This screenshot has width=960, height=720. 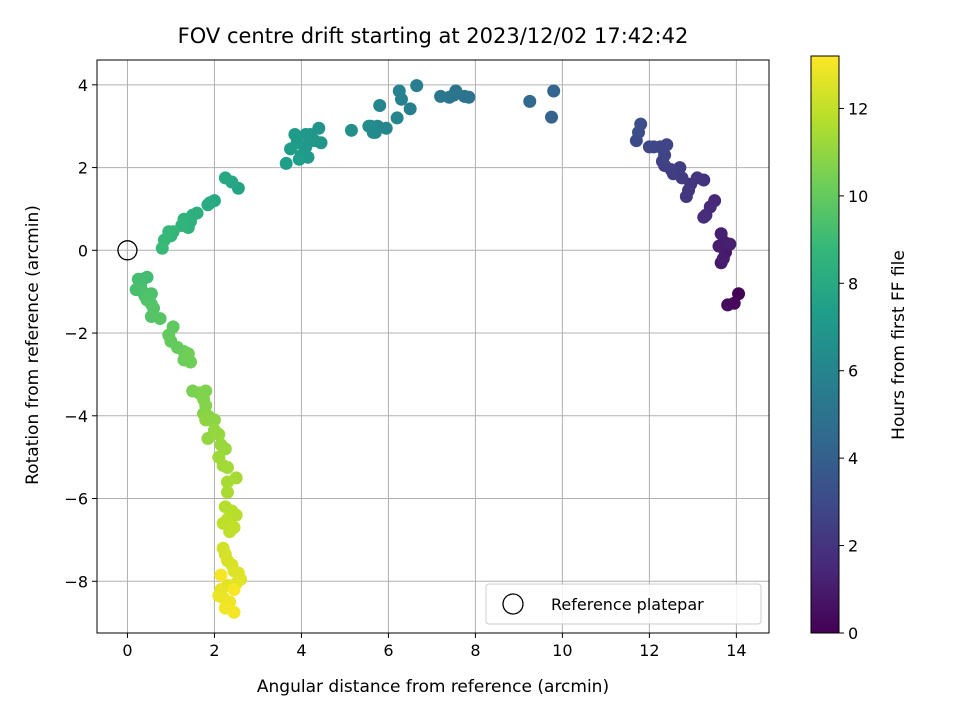 What do you see at coordinates (562, 650) in the screenshot?
I see `x-tick-label: 10` at bounding box center [562, 650].